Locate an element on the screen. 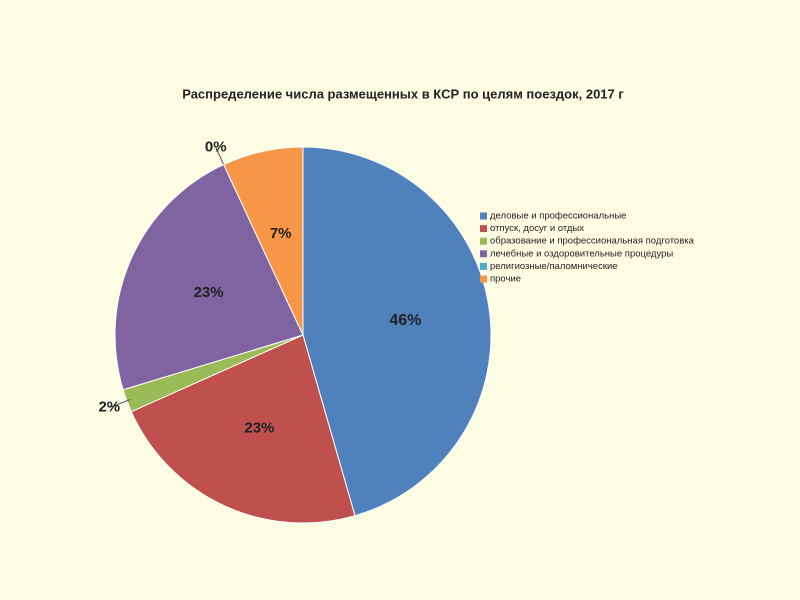  legend-label: религиозные/паломнические is located at coordinates (554, 266).